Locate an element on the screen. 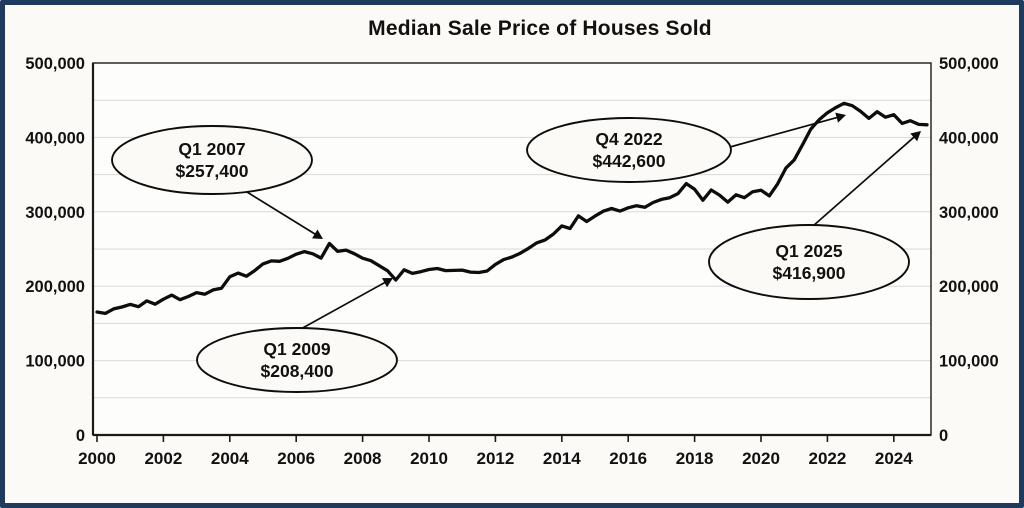 The width and height of the screenshot is (1024, 508). x-tick-label: 2020 is located at coordinates (761, 458).